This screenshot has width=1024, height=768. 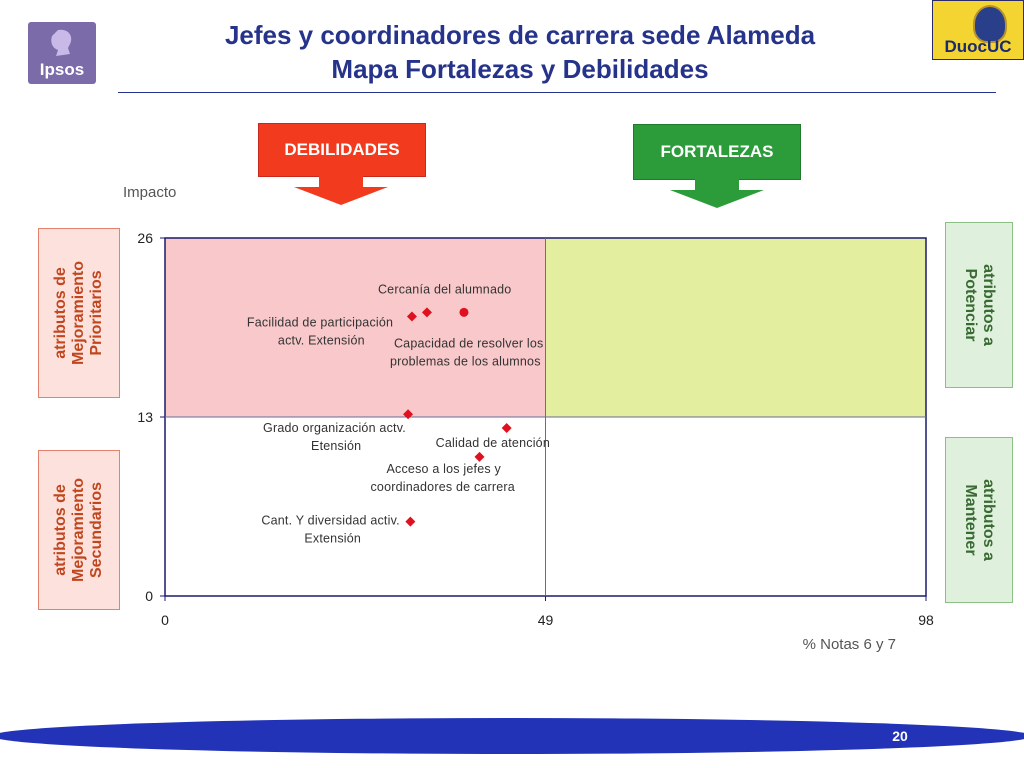 What do you see at coordinates (520, 69) in the screenshot?
I see `page-subtitle: Mapa Fortalezas y Debilidades` at bounding box center [520, 69].